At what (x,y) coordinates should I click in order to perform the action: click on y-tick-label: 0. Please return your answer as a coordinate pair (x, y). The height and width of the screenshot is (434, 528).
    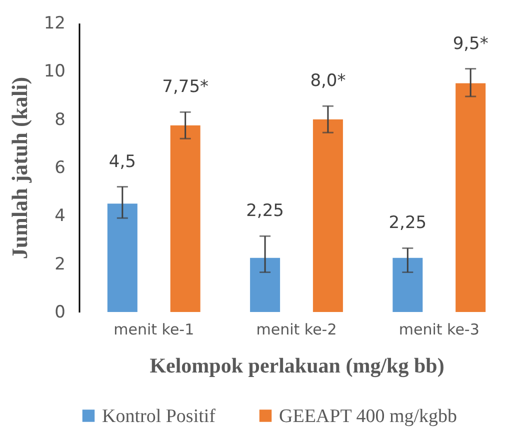
    Looking at the image, I should click on (60, 312).